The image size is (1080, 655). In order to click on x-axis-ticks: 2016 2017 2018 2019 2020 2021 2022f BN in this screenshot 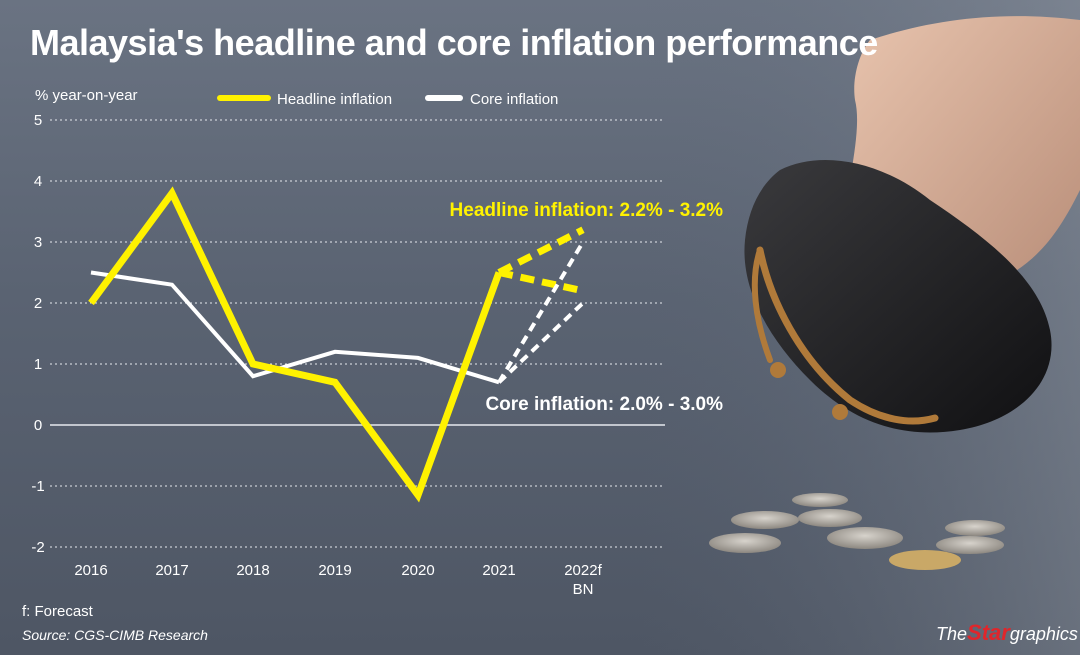, I will do `click(338, 580)`.